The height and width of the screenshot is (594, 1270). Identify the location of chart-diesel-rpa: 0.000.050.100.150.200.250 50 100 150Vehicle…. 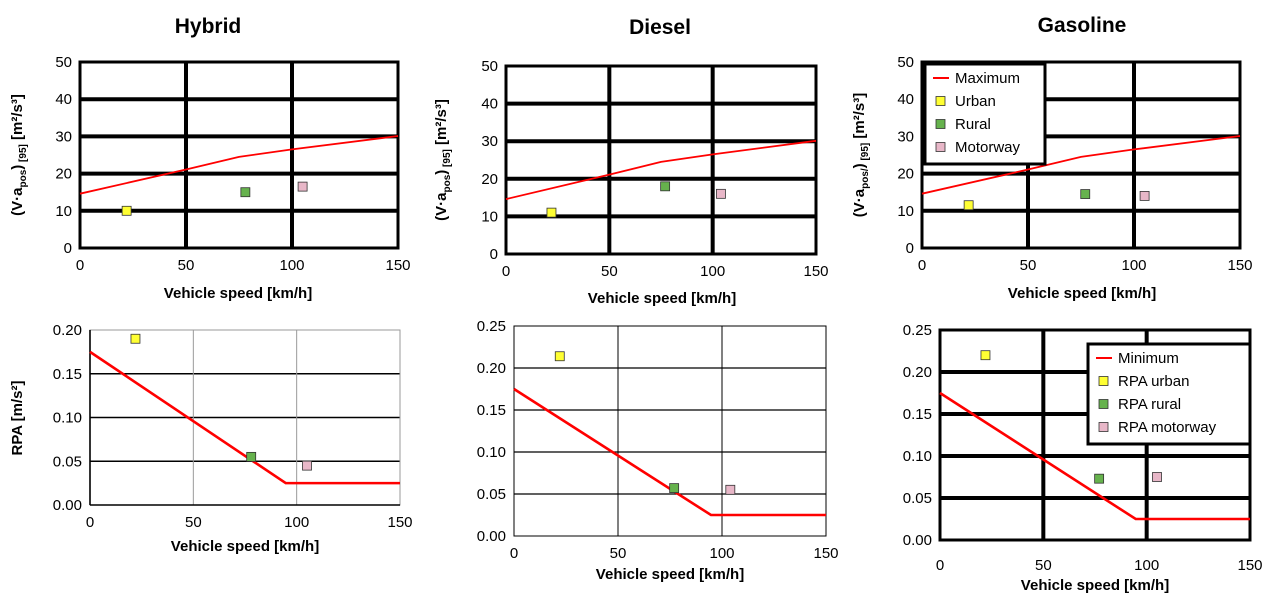
(658, 450).